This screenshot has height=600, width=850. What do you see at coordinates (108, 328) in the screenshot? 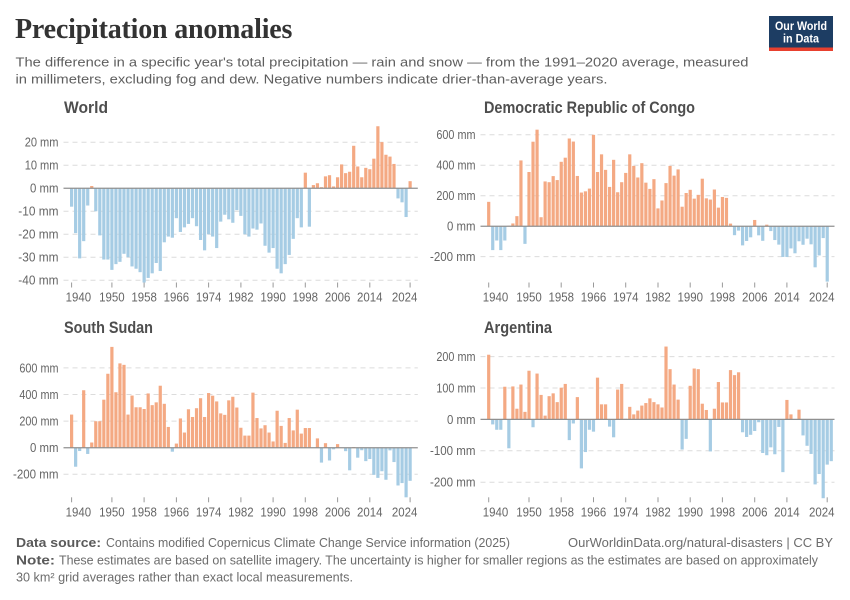
I see `svg-text: South Sudan` at bounding box center [108, 328].